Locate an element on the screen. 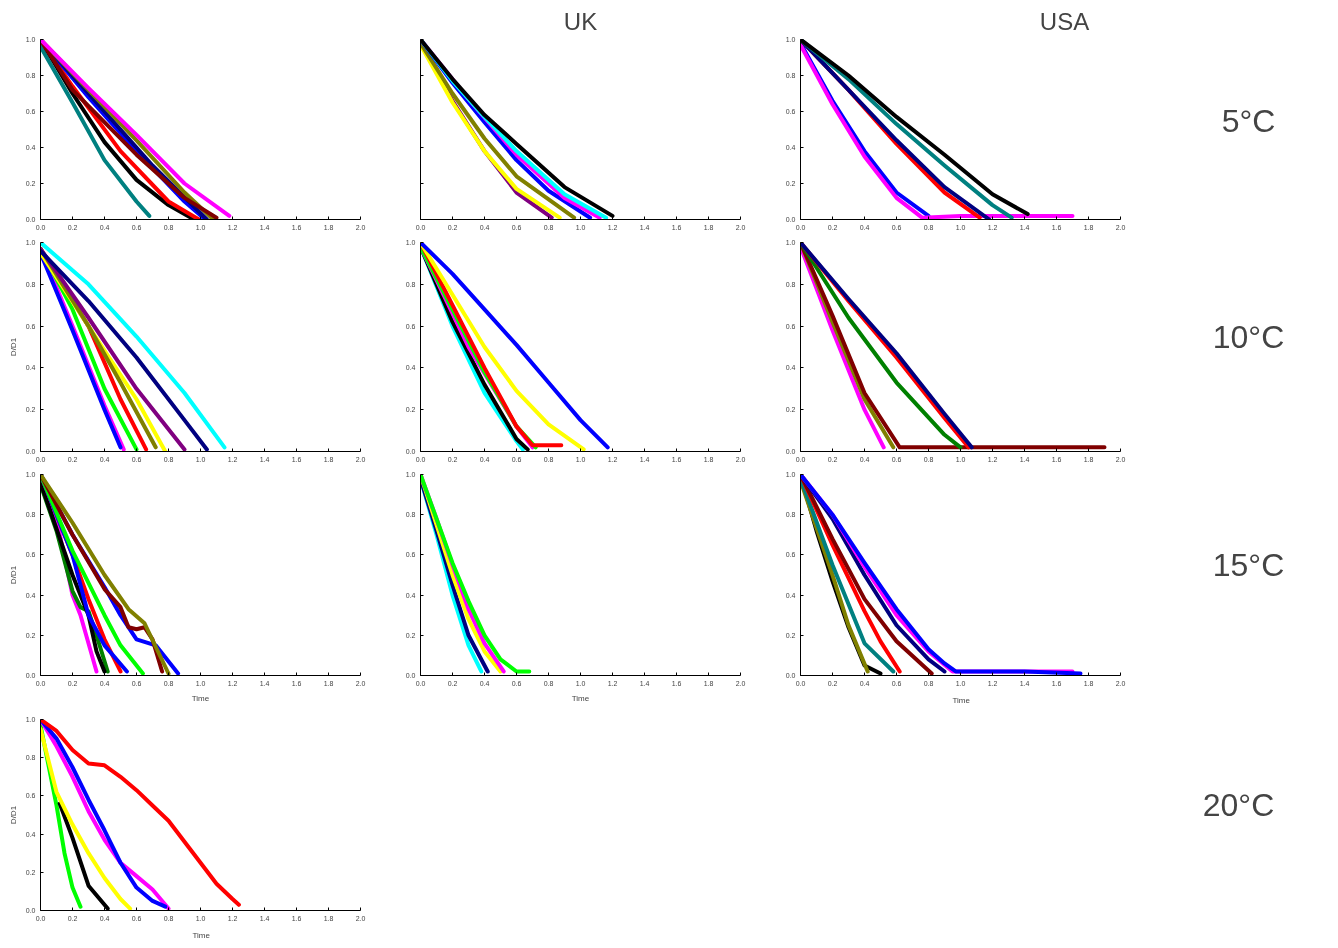 Image resolution: width=1338 pixels, height=948 pixels. chart-title: UK is located at coordinates (580, 21).